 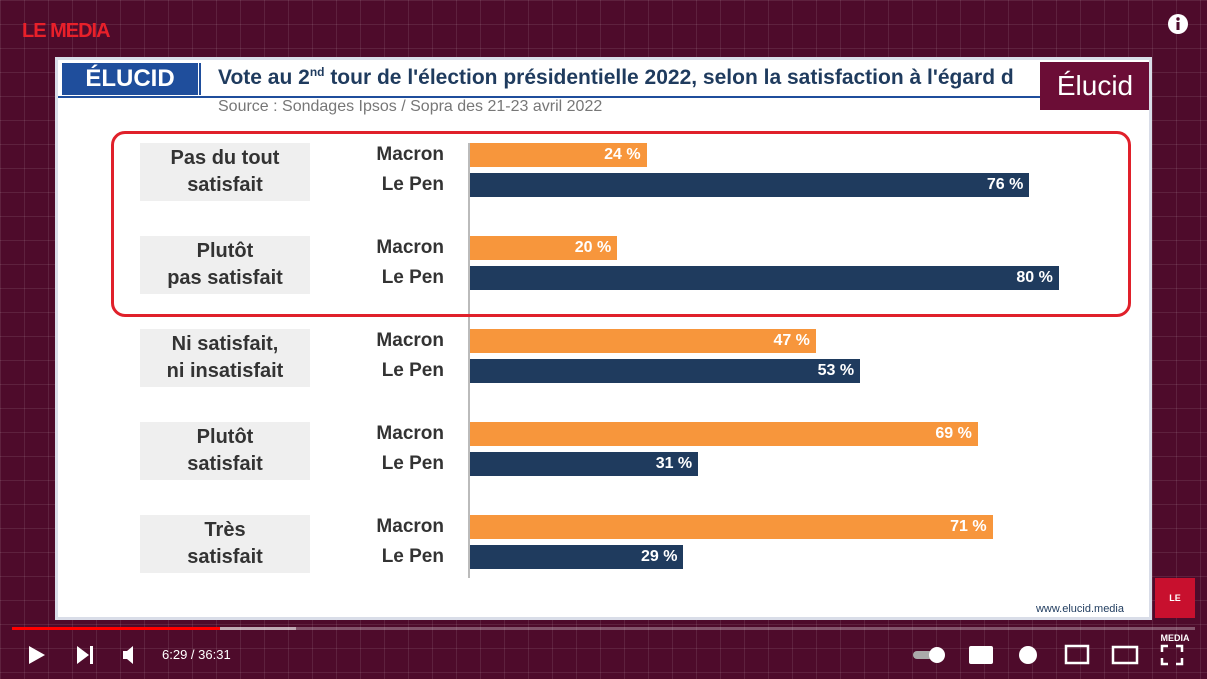 What do you see at coordinates (200, 79) in the screenshot?
I see `divider` at bounding box center [200, 79].